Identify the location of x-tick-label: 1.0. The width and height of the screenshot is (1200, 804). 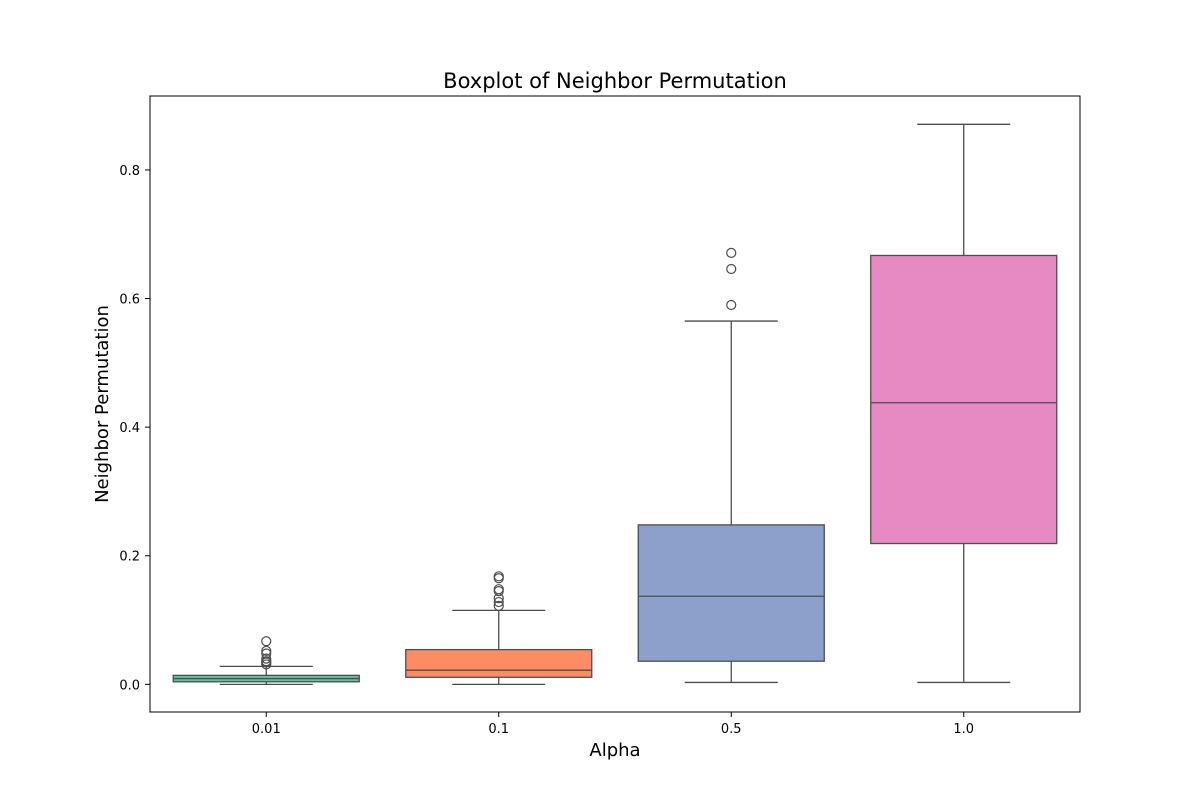
(963, 729).